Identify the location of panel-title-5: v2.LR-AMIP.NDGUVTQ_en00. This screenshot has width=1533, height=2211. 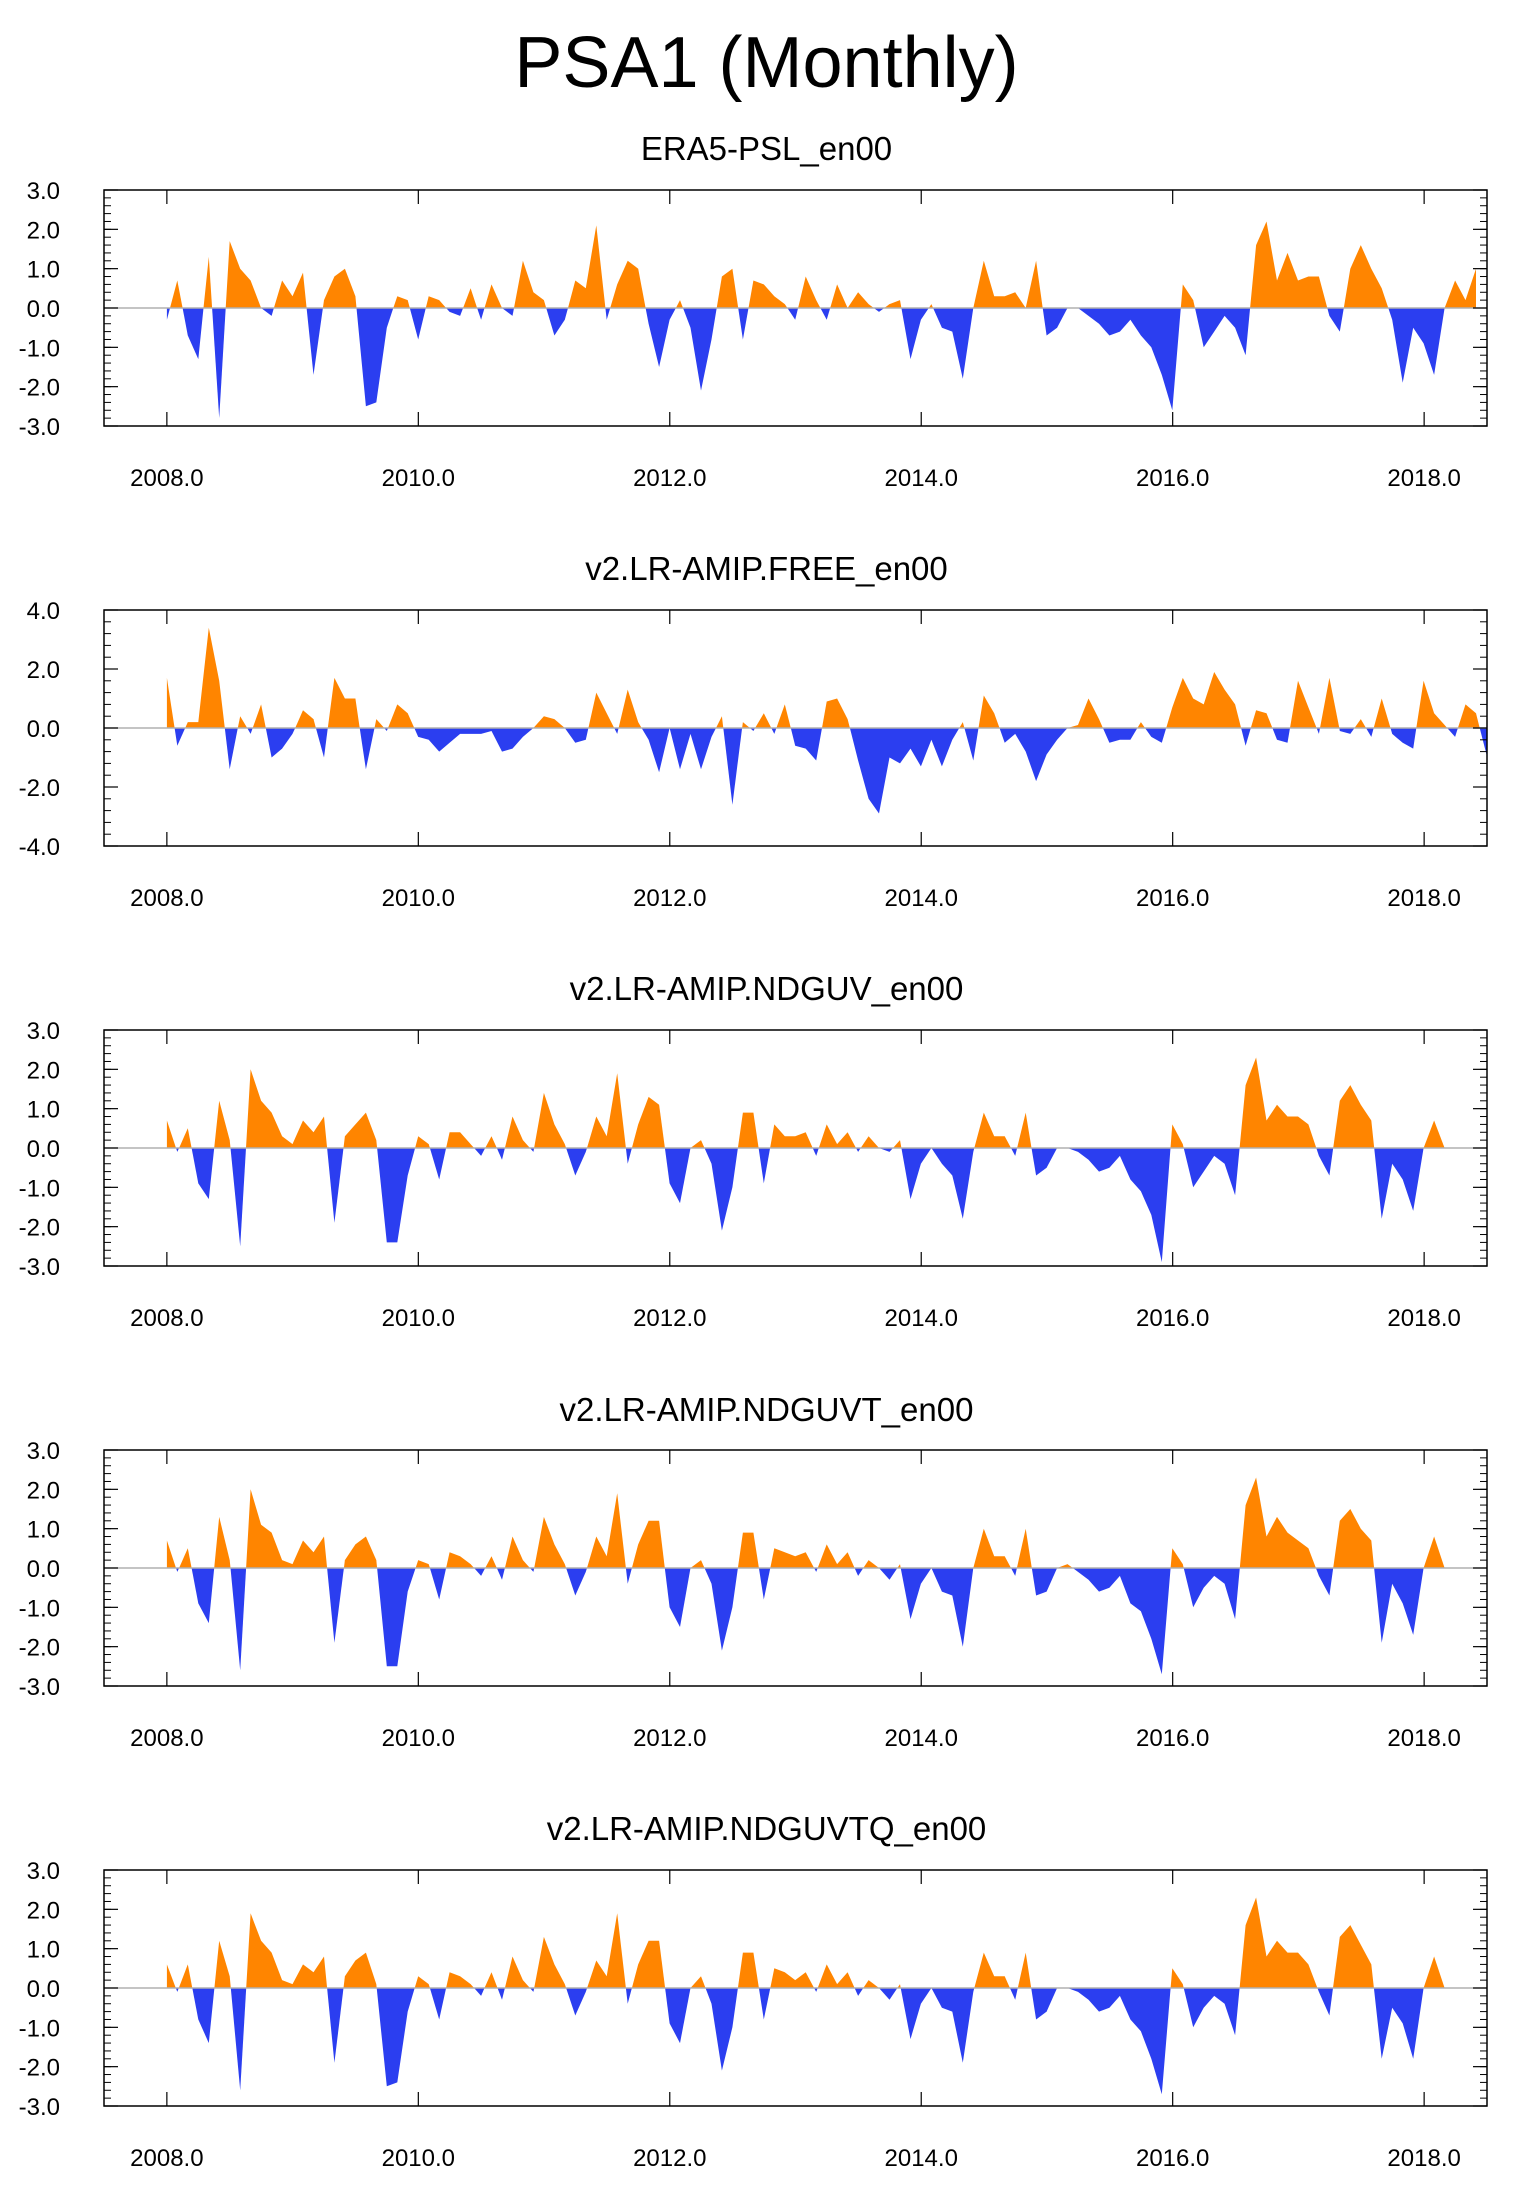
(766, 1828).